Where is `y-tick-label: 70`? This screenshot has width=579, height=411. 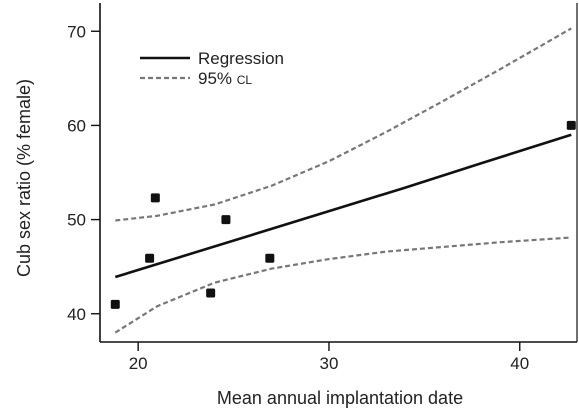 y-tick-label: 70 is located at coordinates (76, 31).